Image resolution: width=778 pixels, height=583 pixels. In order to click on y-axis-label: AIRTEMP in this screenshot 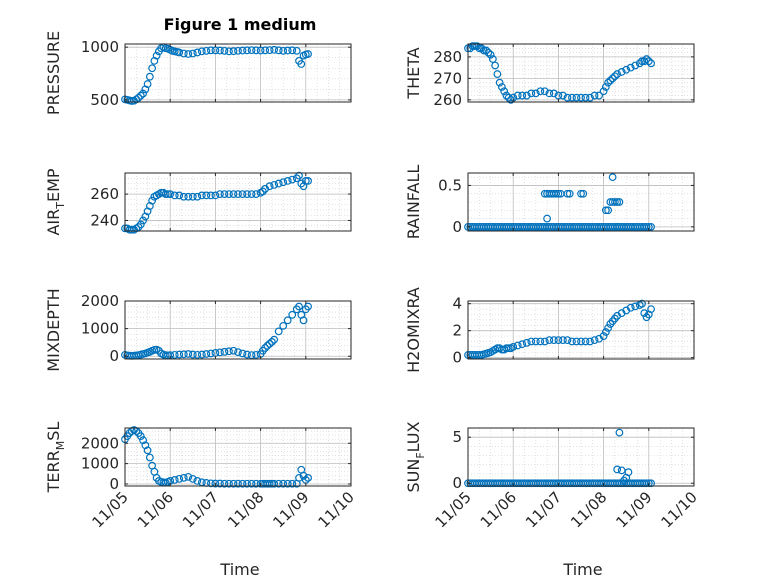, I will do `click(55, 201)`.